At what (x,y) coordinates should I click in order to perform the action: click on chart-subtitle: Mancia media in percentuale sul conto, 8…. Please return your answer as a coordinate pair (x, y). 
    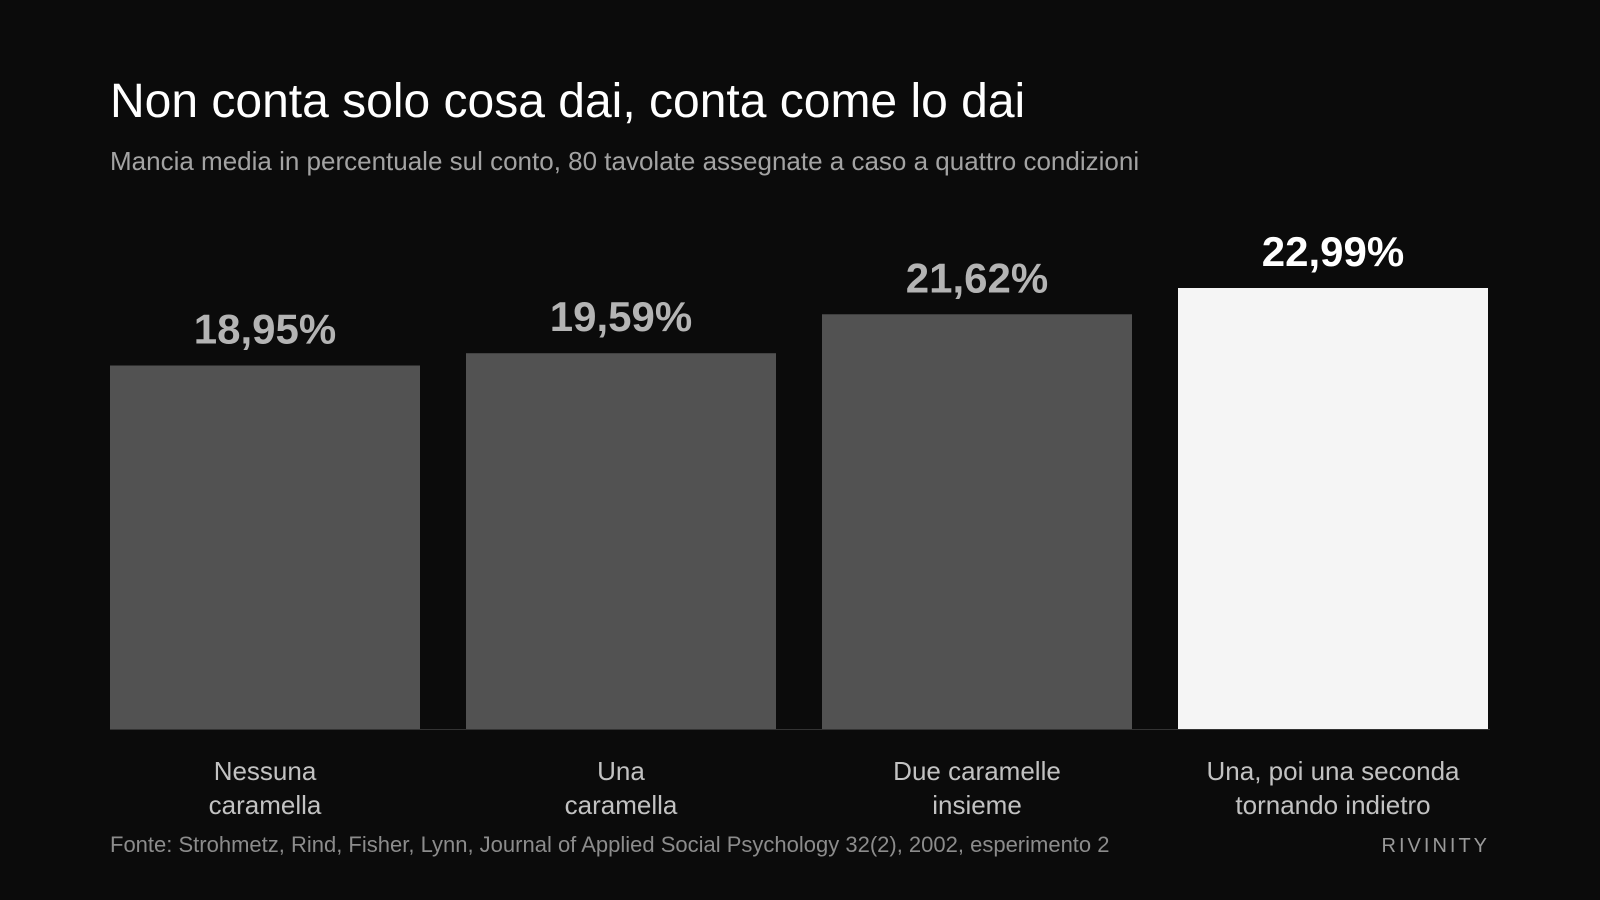
    Looking at the image, I should click on (624, 161).